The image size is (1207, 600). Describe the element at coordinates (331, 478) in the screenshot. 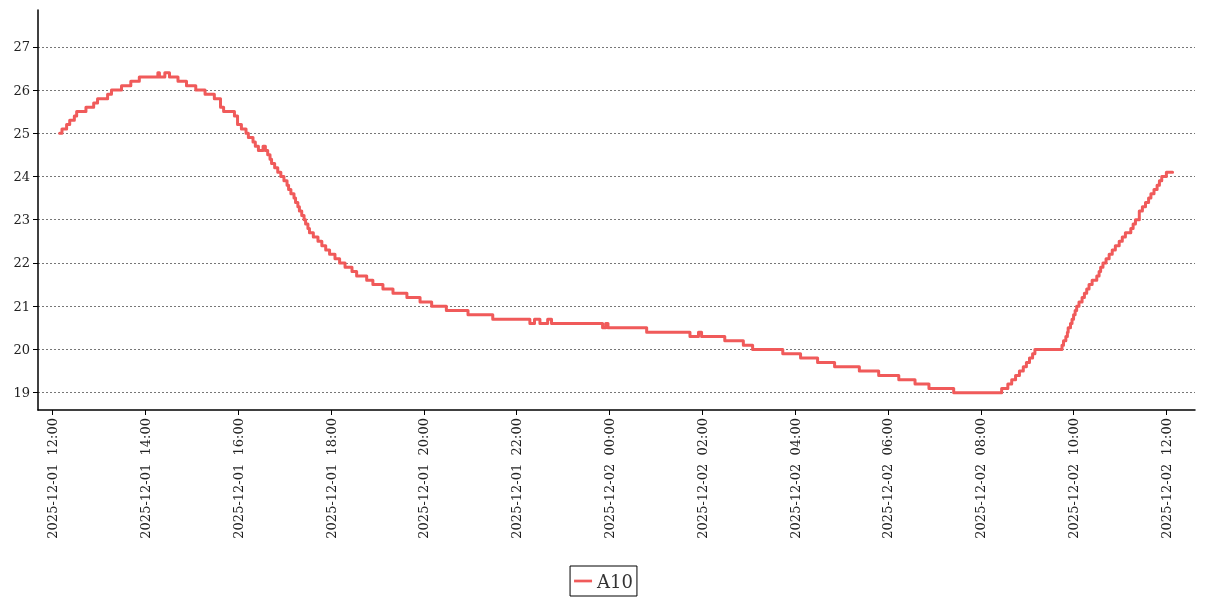

I see `x-tick-label: 2025-12-01 18:00` at that location.